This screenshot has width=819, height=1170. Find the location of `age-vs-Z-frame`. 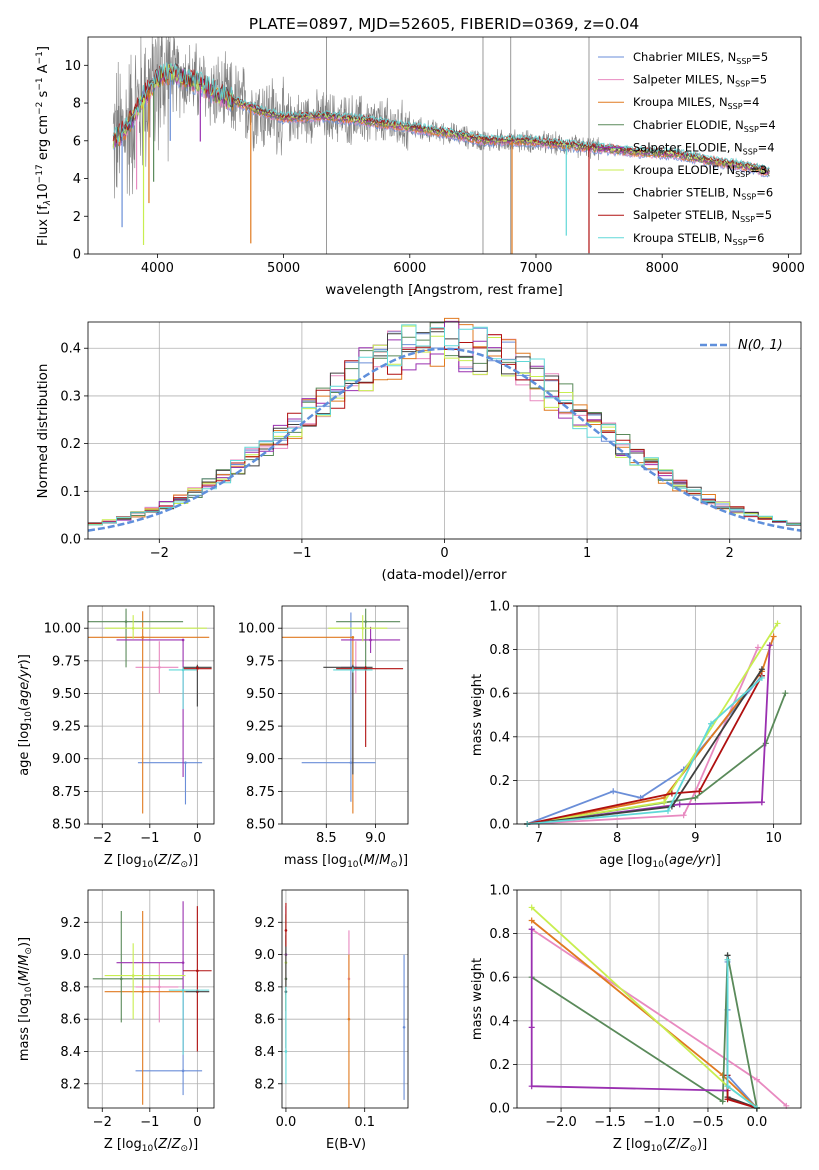

age-vs-Z-frame is located at coordinates (151, 715).